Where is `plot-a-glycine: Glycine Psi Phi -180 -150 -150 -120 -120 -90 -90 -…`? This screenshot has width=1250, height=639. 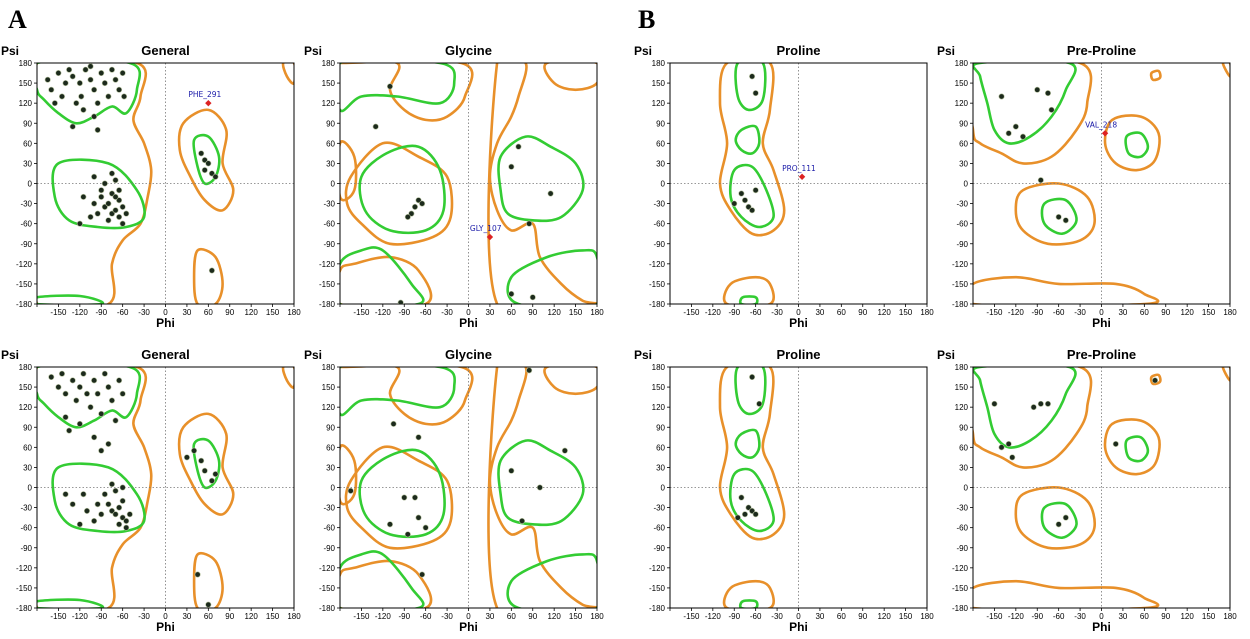 plot-a-glycine: Glycine Psi Phi -180 -150 -150 -120 -120 -90 -90 -… is located at coordinates (454, 186).